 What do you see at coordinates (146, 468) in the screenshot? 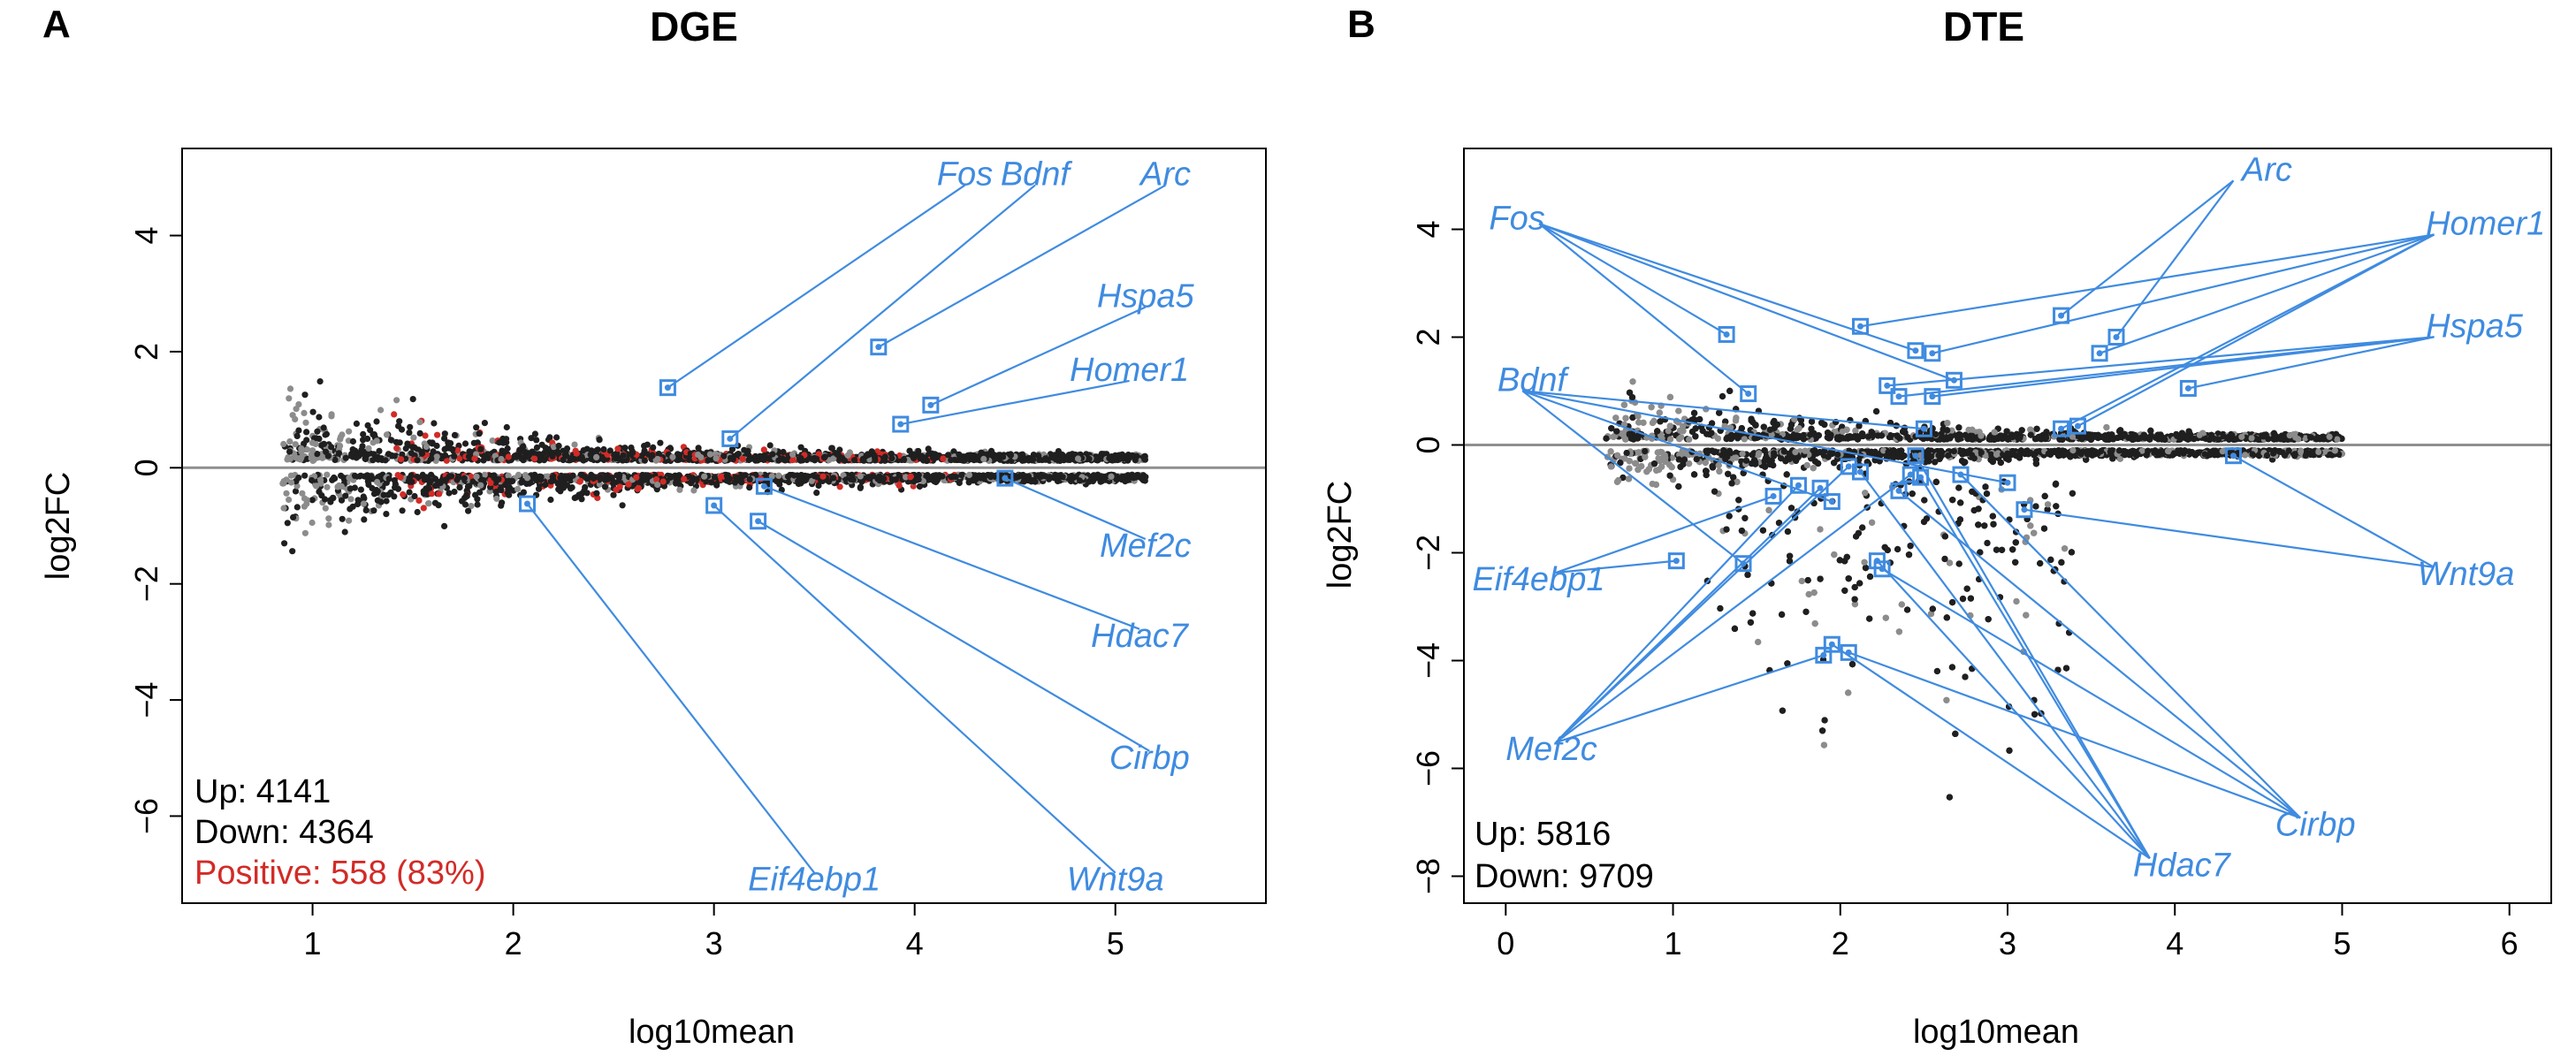
I see `y-tick-label: 0` at bounding box center [146, 468].